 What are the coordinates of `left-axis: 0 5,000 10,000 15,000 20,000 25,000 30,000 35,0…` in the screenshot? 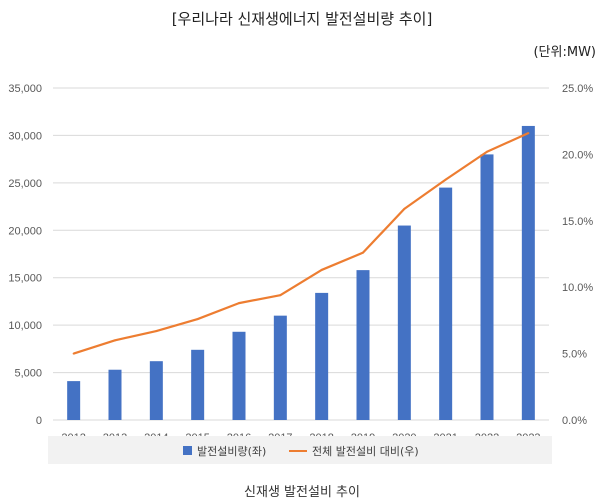 It's located at (25, 255).